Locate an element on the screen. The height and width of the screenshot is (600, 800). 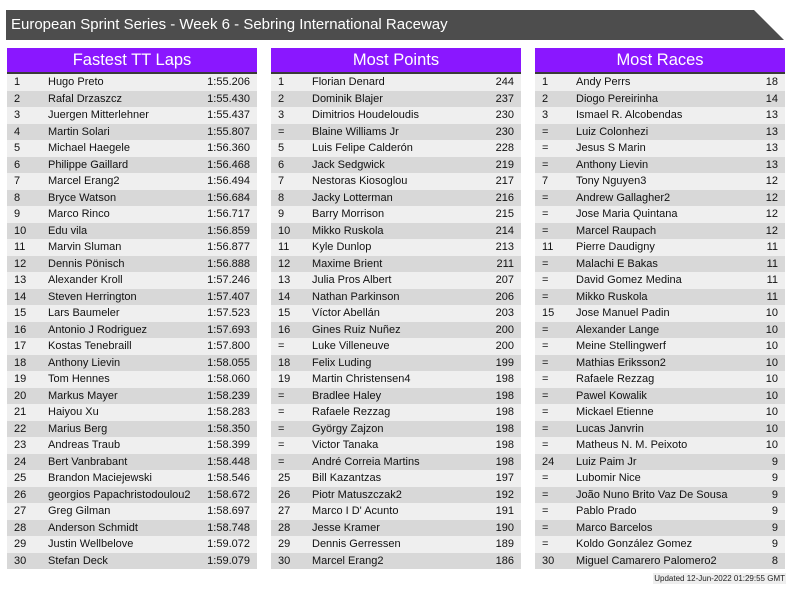
rank-cell: 8 is located at coordinates (281, 197).